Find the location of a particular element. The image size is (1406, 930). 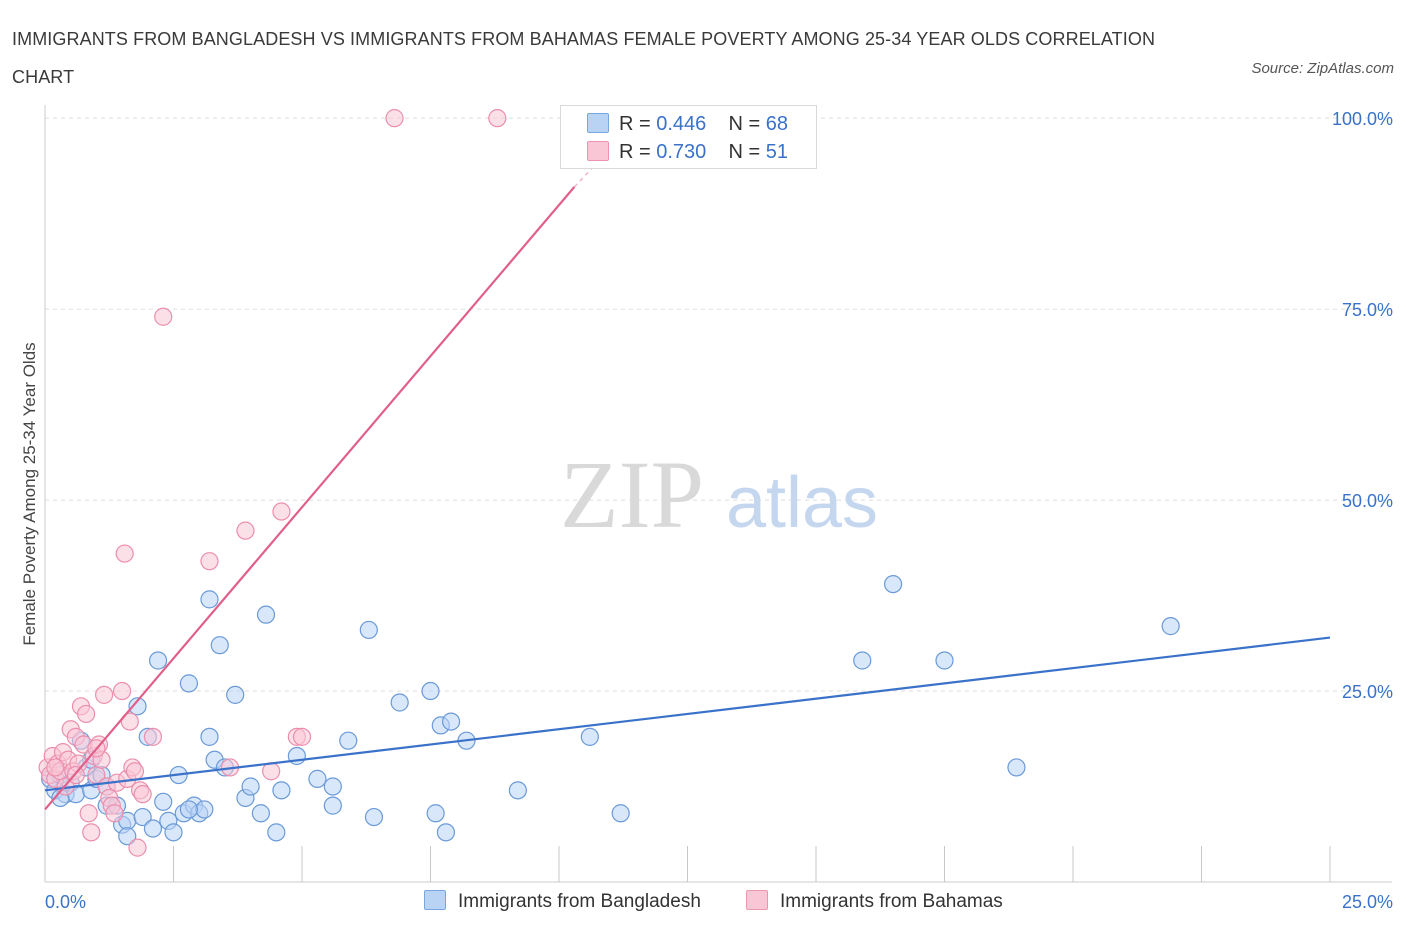

legend-r-value: 0.730 is located at coordinates (681, 152).